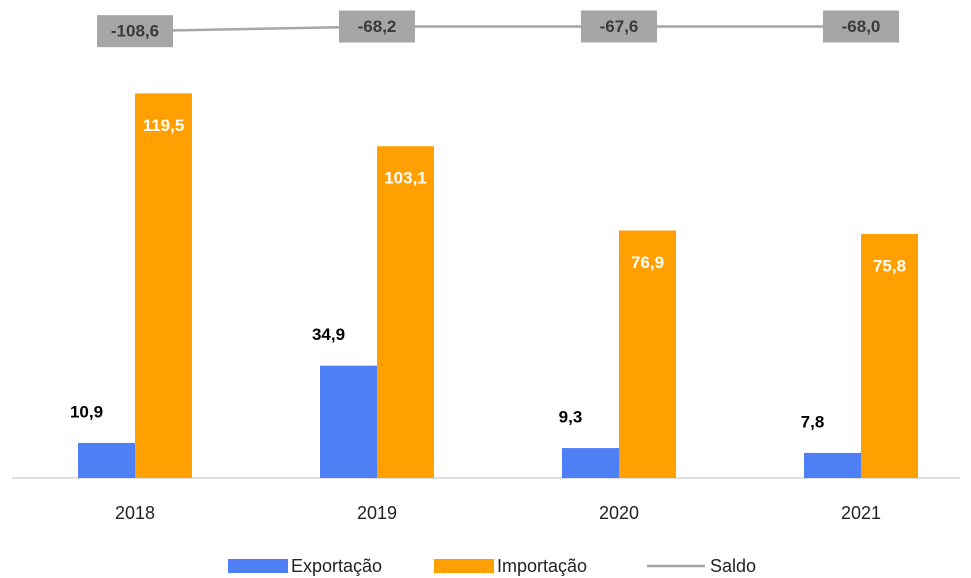 This screenshot has width=971, height=578. I want to click on legend-label: Saldo, so click(733, 566).